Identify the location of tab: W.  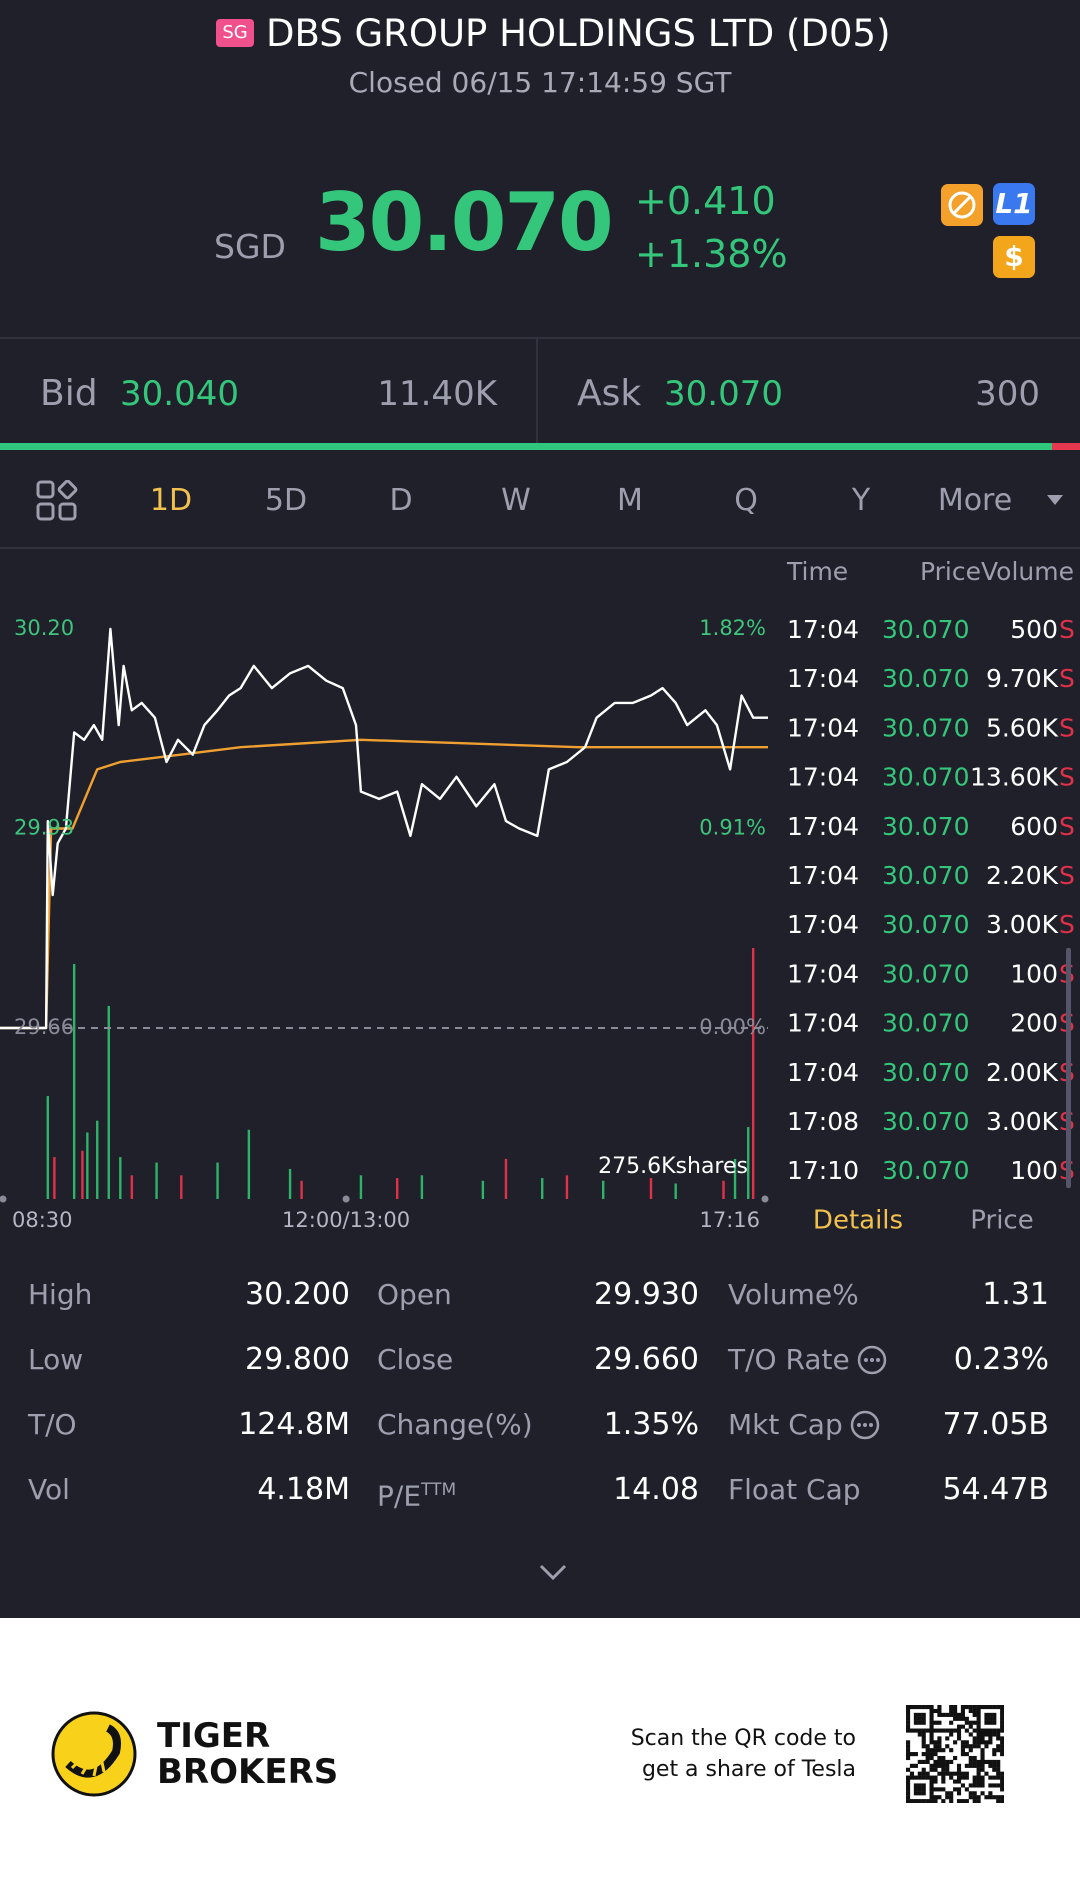
(516, 500).